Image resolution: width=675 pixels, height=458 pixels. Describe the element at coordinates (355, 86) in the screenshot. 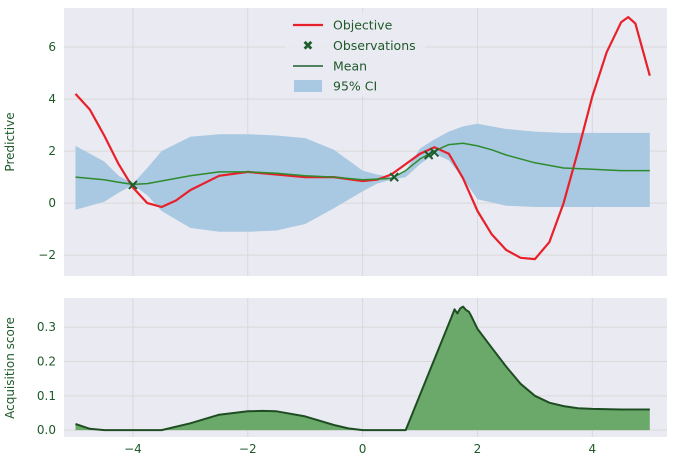

I see `legend-ci-label: 95% CI` at that location.